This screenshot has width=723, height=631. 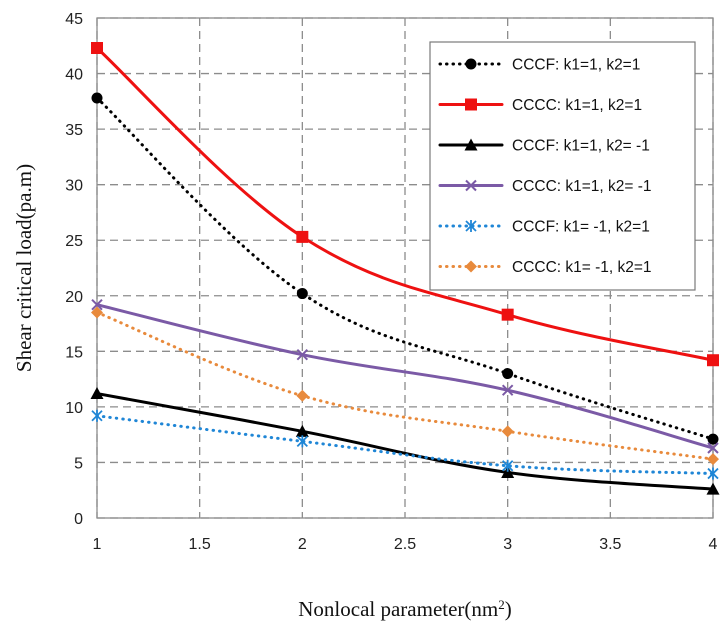 What do you see at coordinates (576, 65) in the screenshot?
I see `legend-label: CCCF: k1=1, k2=1` at bounding box center [576, 65].